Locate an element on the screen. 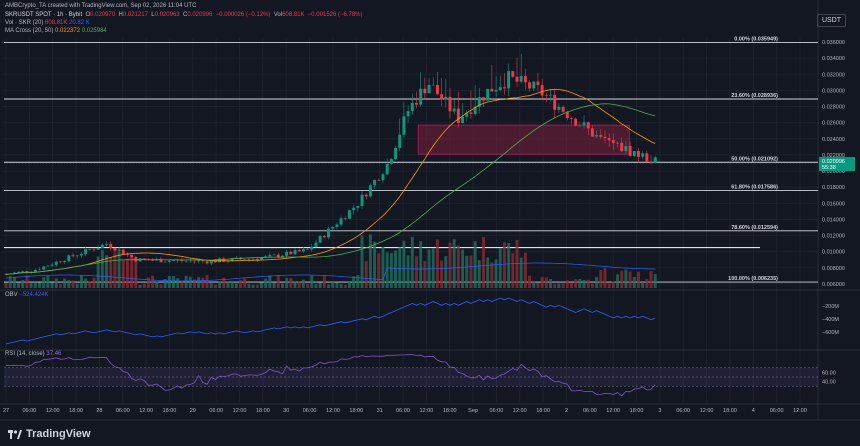 The height and width of the screenshot is (446, 860). obv-legend: OBV −524.424K is located at coordinates (27, 295).